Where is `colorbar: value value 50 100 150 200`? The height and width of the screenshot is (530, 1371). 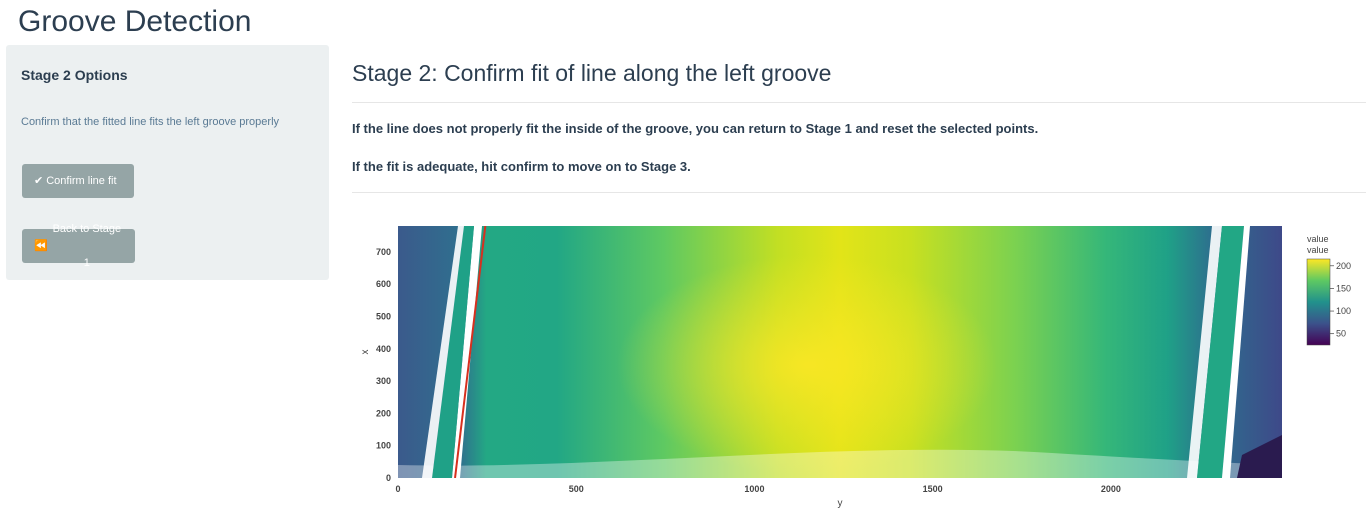
colorbar: value value 50 100 150 200 is located at coordinates (1328, 290).